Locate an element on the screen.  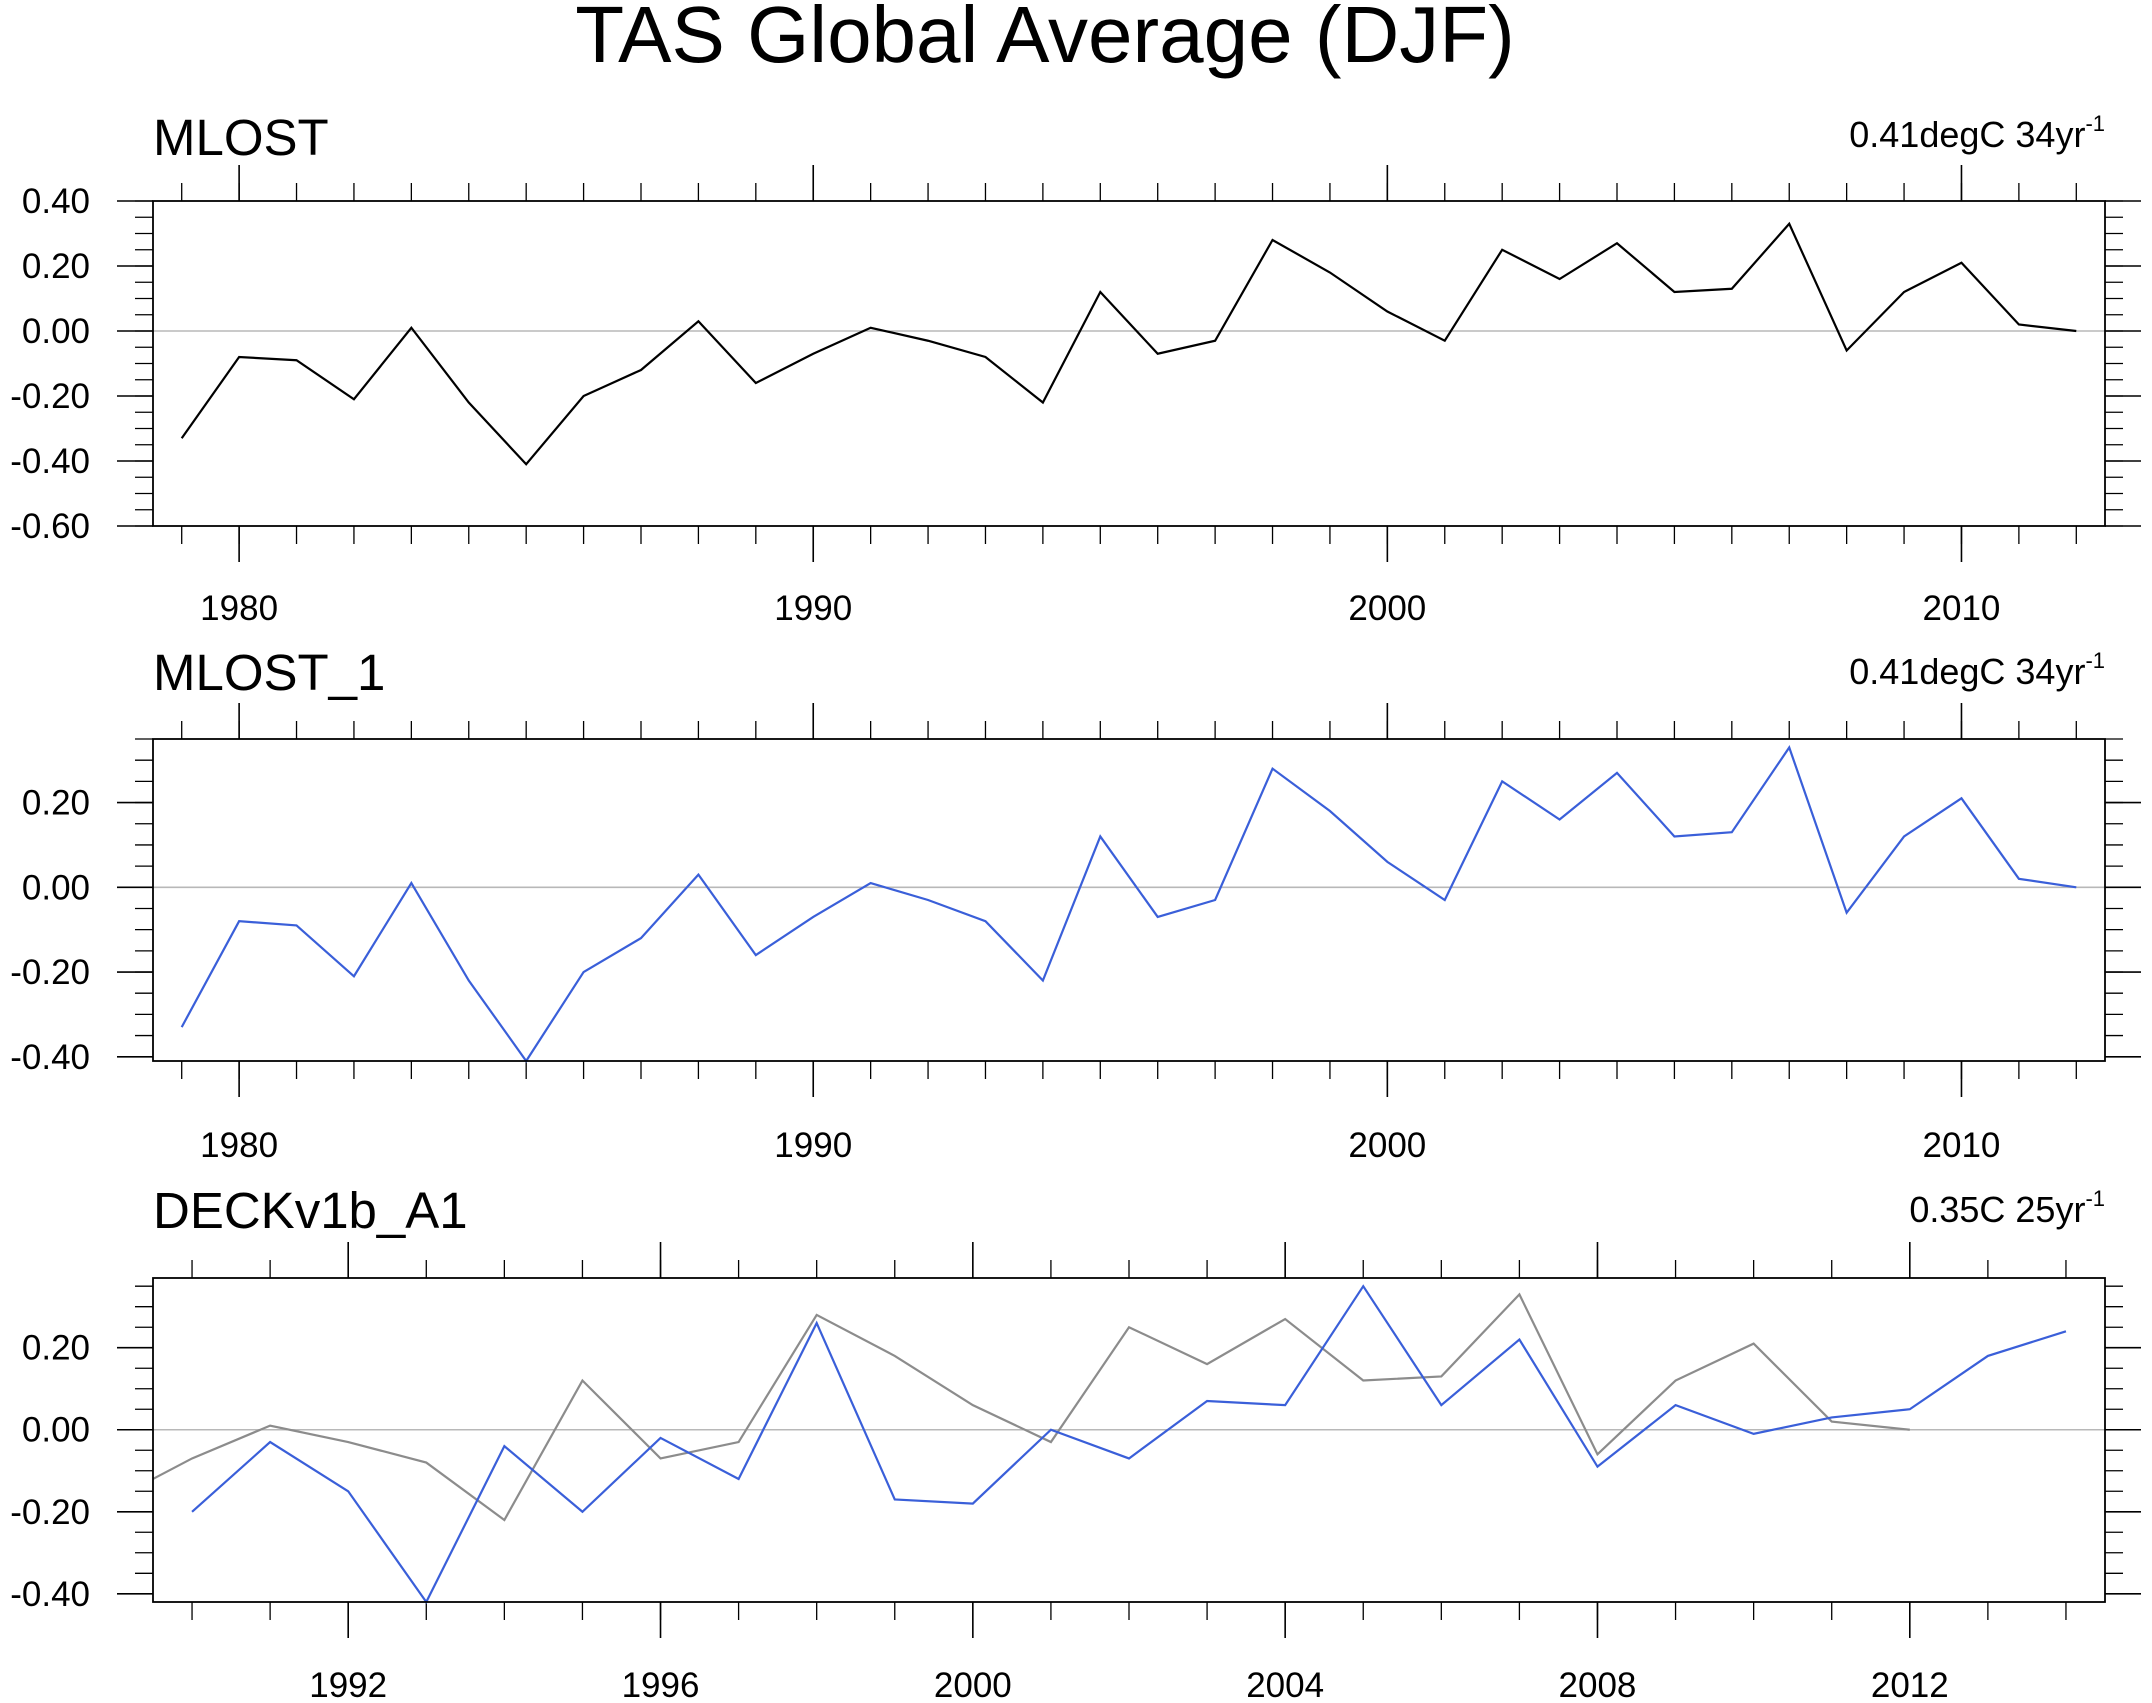
mlost-y-tick-label: 0.00 is located at coordinates (56, 331).